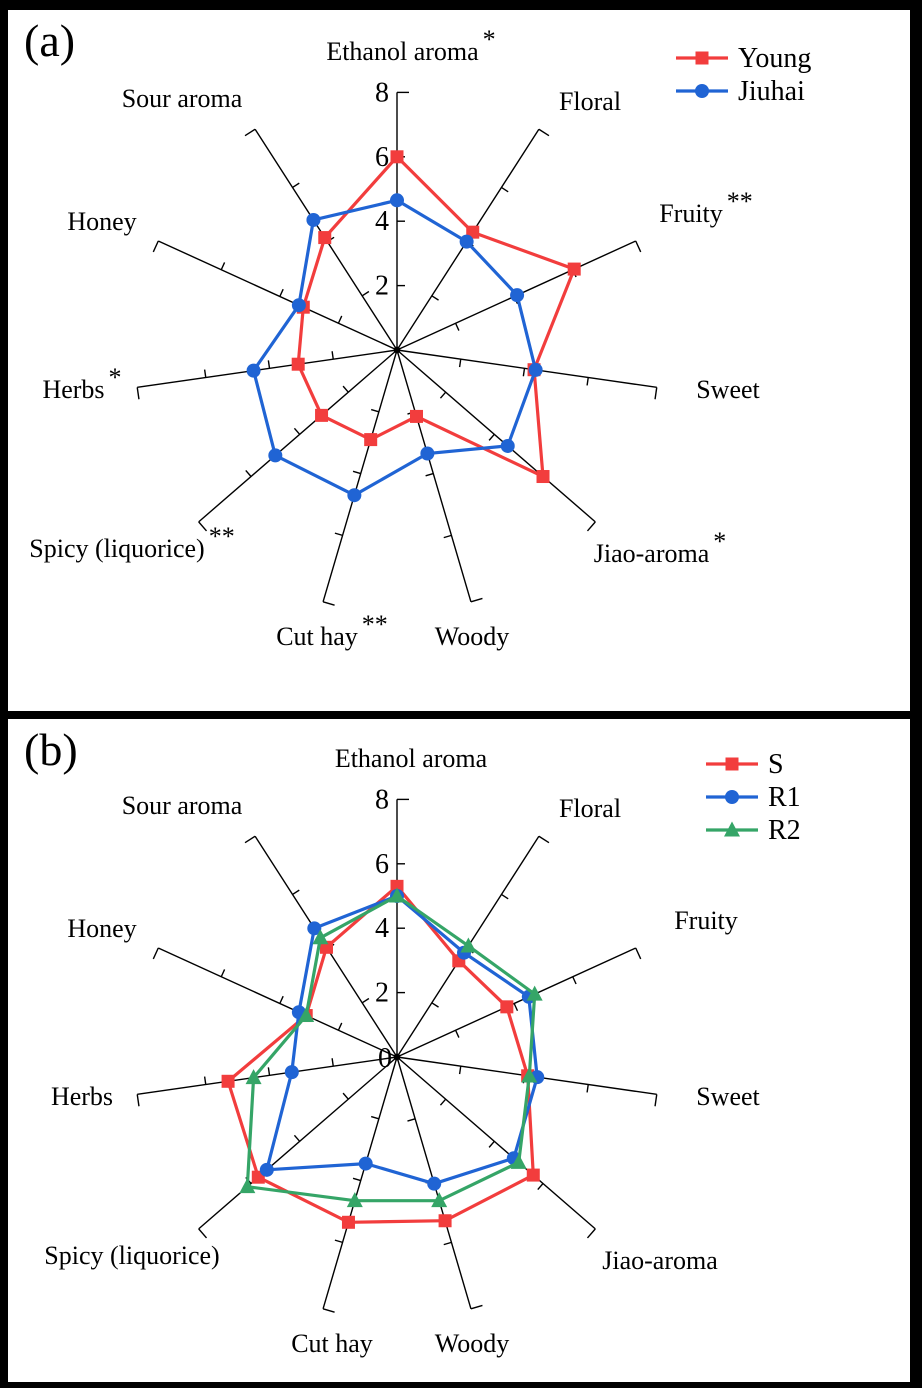  I want to click on axis-label-cut-hay: Cut hay, so click(332, 1343).